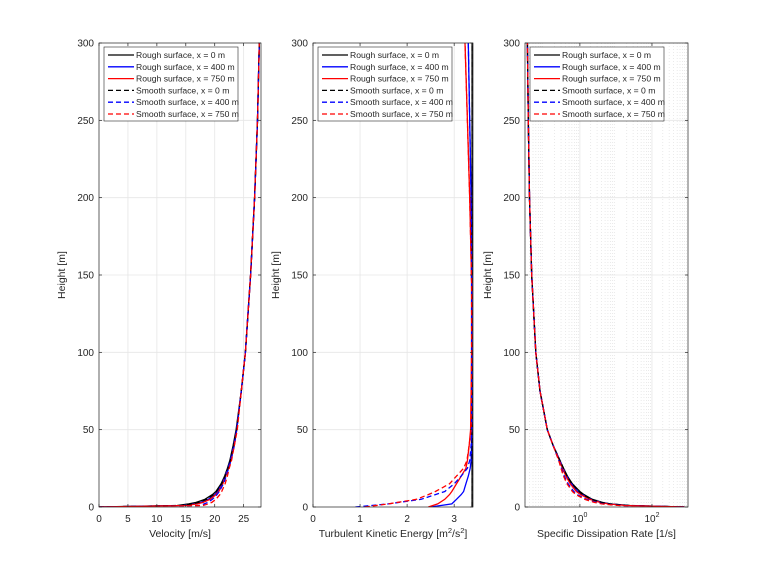 The height and width of the screenshot is (570, 760). I want to click on x-tick-label: 2, so click(407, 519).